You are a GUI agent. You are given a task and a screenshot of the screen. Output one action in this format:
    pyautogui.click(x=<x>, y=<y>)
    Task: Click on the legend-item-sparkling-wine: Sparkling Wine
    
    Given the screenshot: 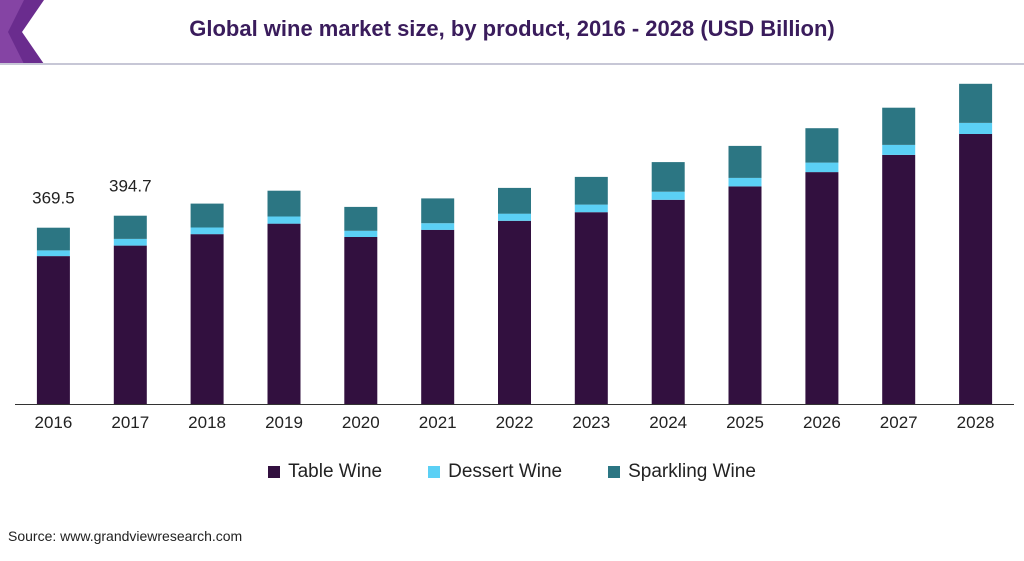 What is the action you would take?
    pyautogui.click(x=682, y=472)
    